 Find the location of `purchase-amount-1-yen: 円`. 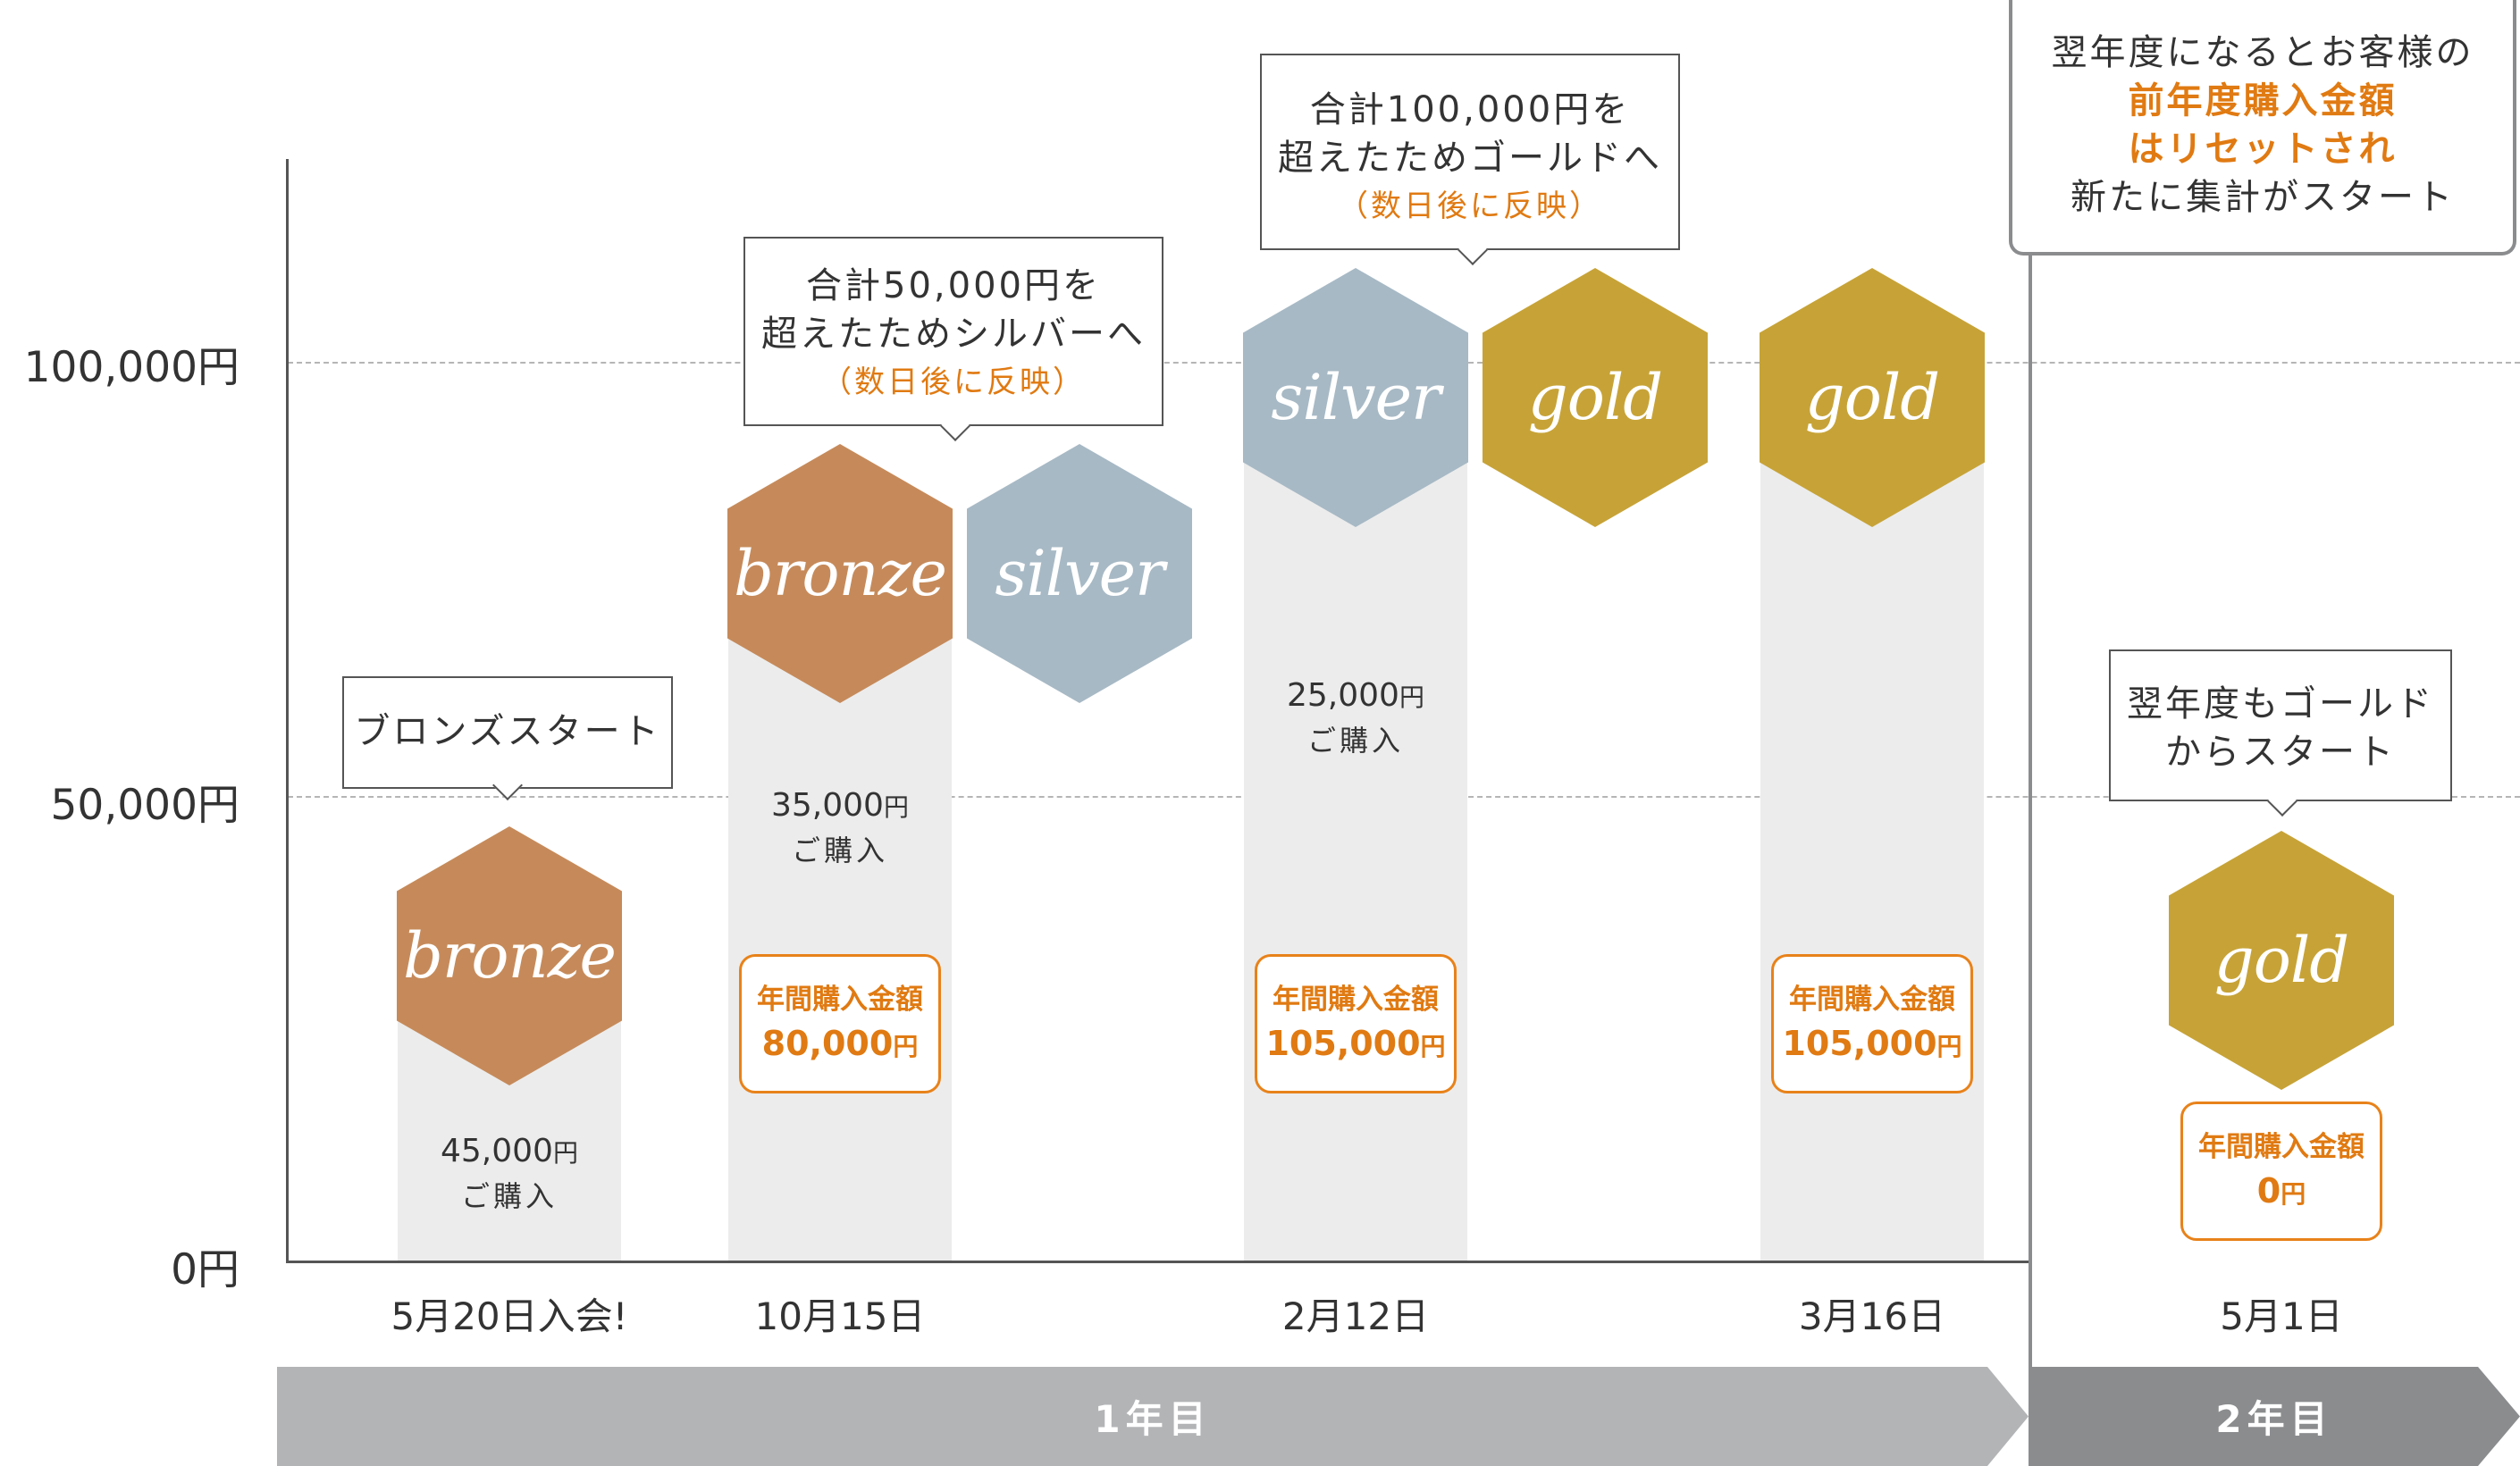

purchase-amount-1-yen: 円 is located at coordinates (565, 1153).